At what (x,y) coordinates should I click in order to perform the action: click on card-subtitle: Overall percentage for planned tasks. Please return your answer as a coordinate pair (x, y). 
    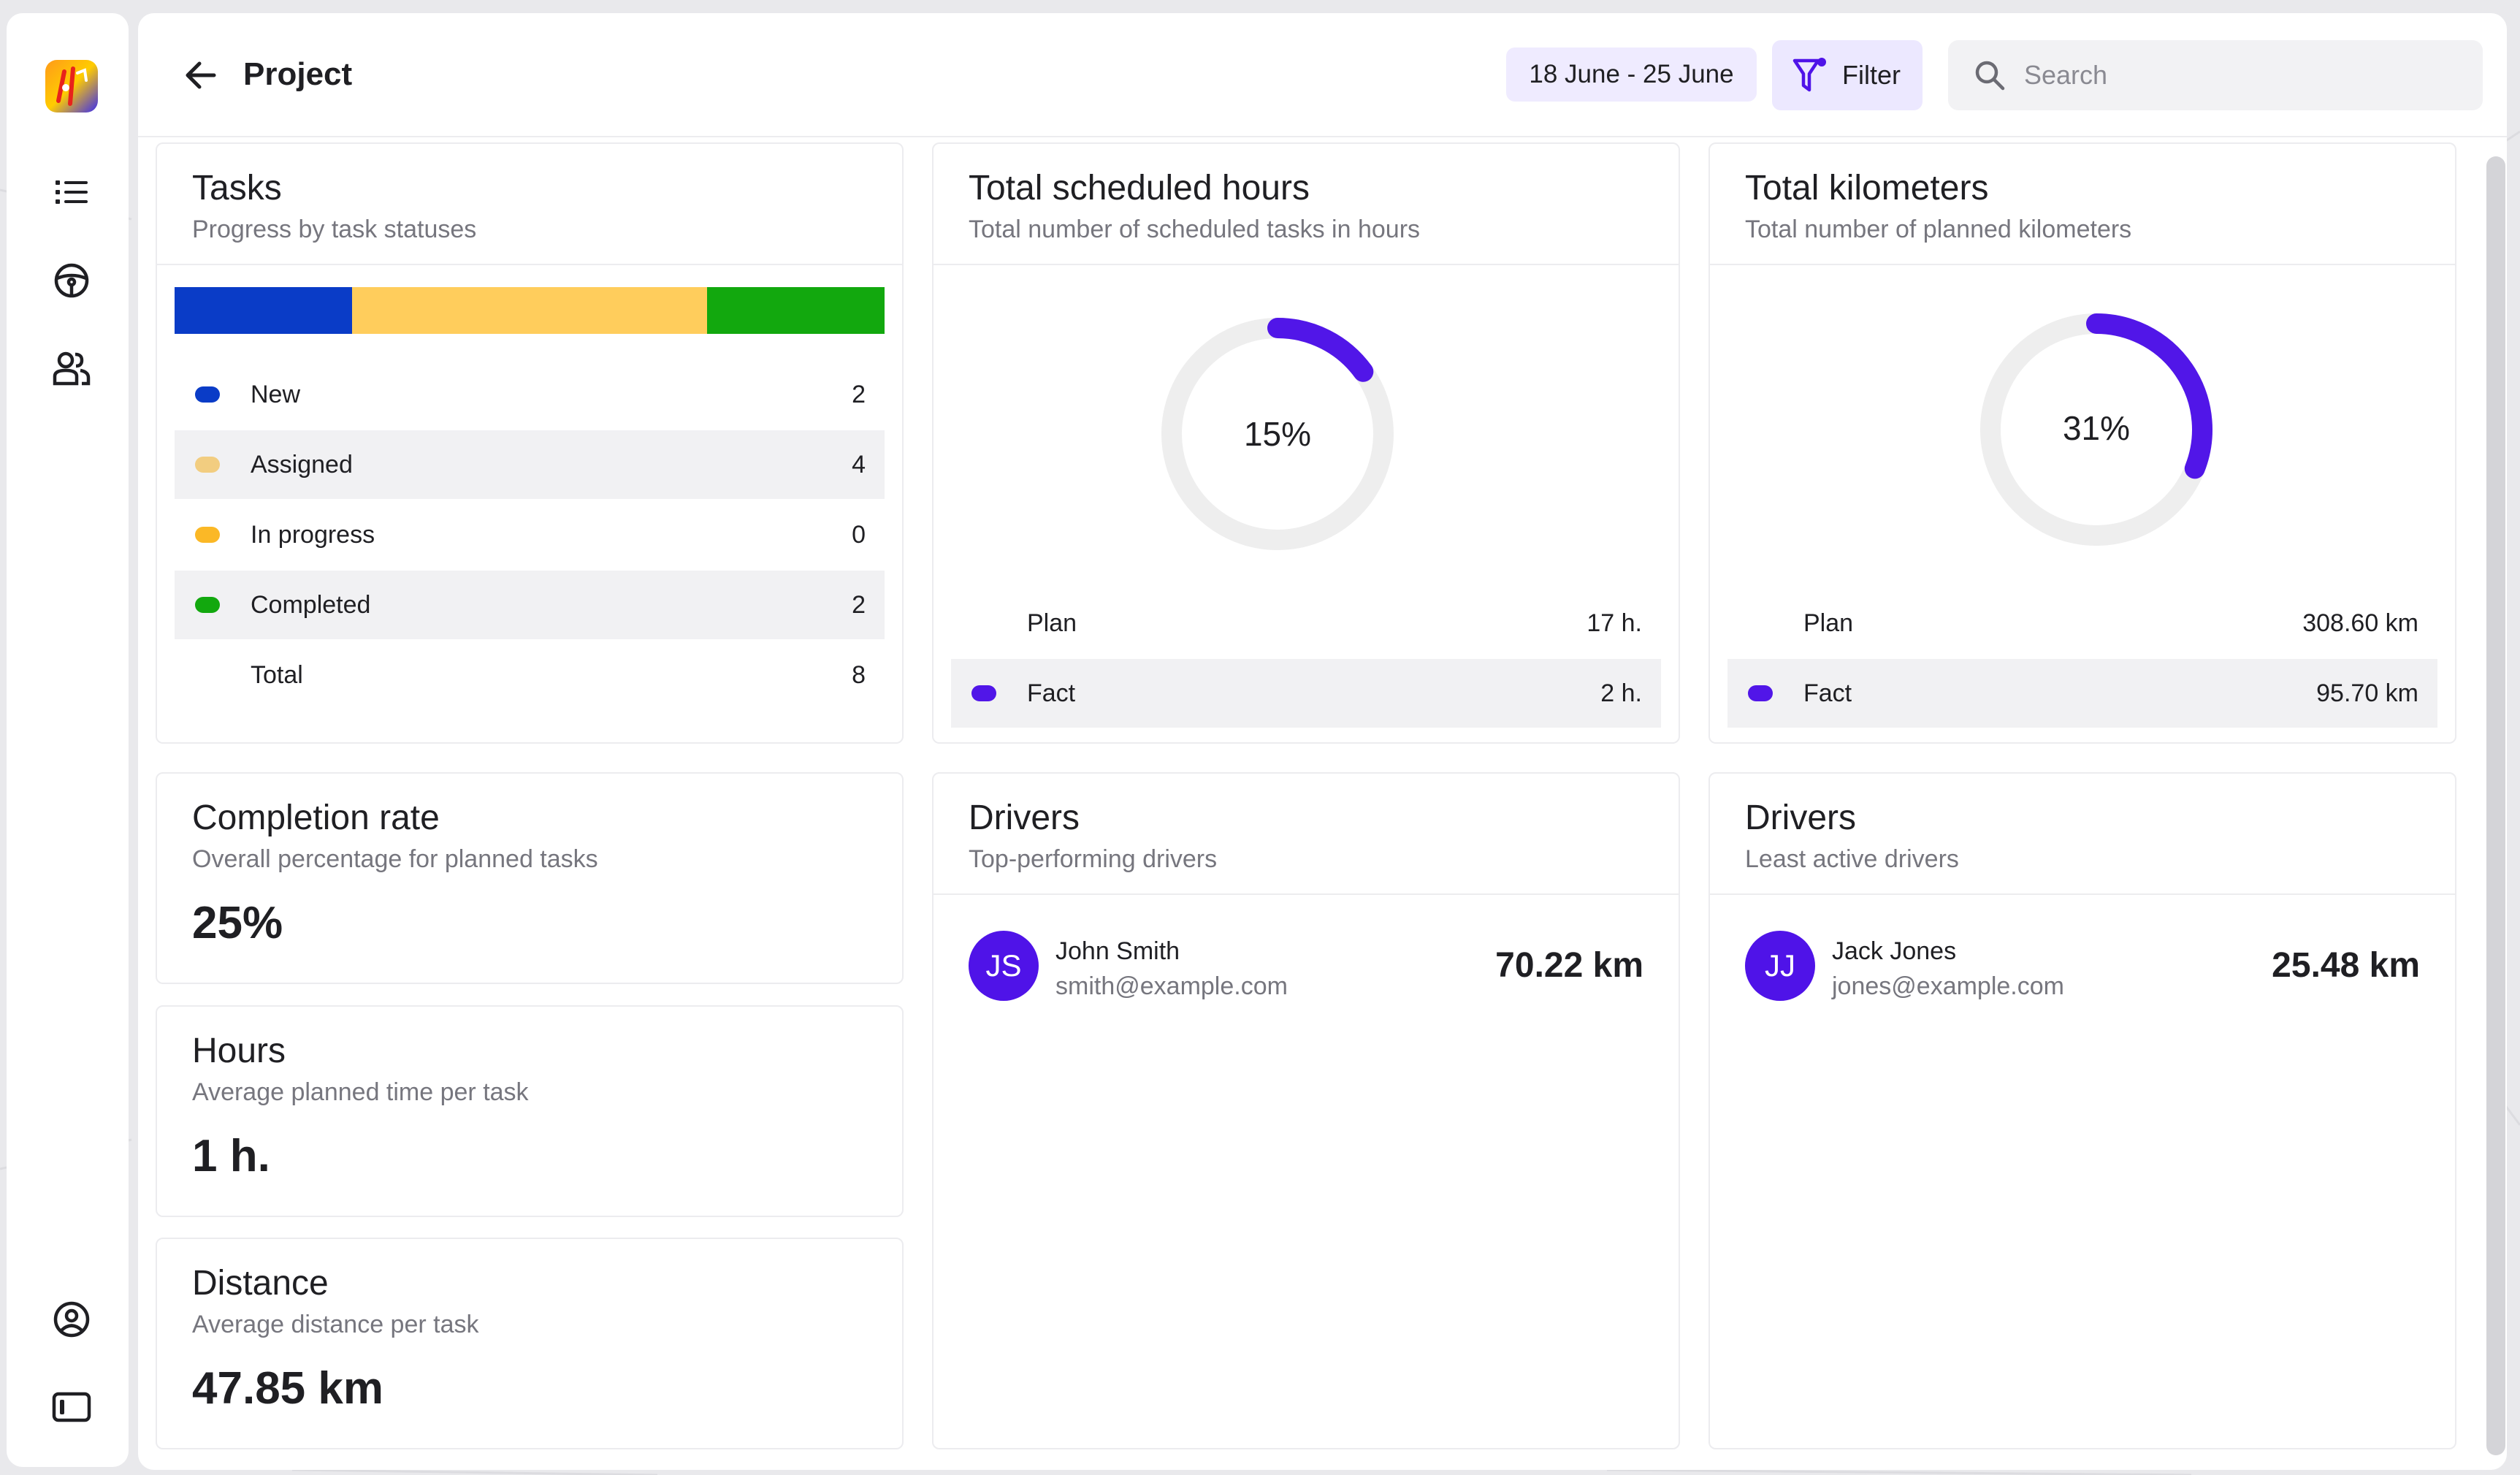
    Looking at the image, I should click on (395, 859).